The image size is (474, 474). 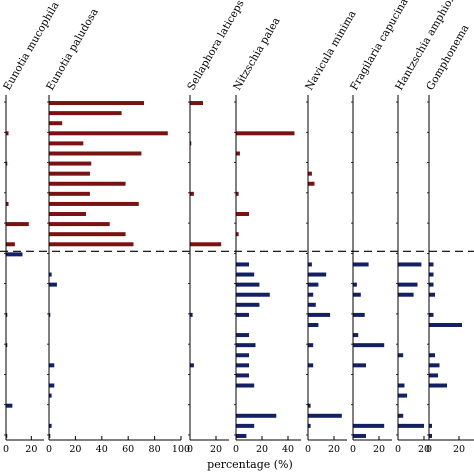 What do you see at coordinates (6, 449) in the screenshot?
I see `x-tick-label-eunotia-mucophila-0: 0` at bounding box center [6, 449].